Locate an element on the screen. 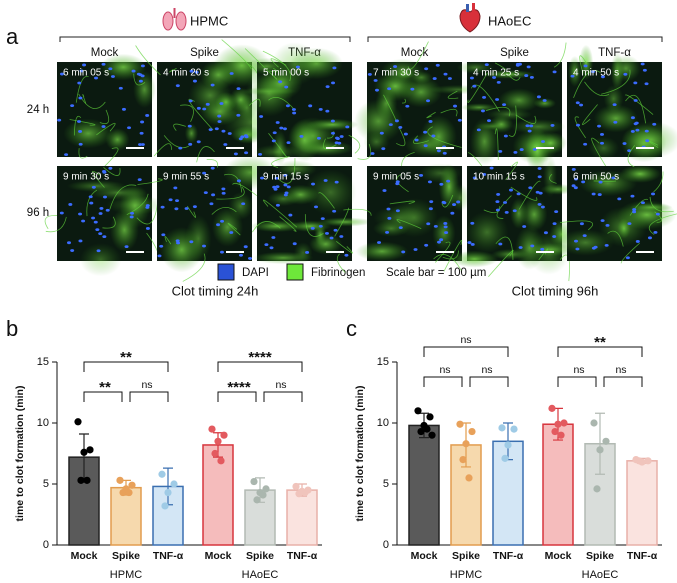 This screenshot has height=583, width=677. timestamp: 4 min 25 s is located at coordinates (496, 73).